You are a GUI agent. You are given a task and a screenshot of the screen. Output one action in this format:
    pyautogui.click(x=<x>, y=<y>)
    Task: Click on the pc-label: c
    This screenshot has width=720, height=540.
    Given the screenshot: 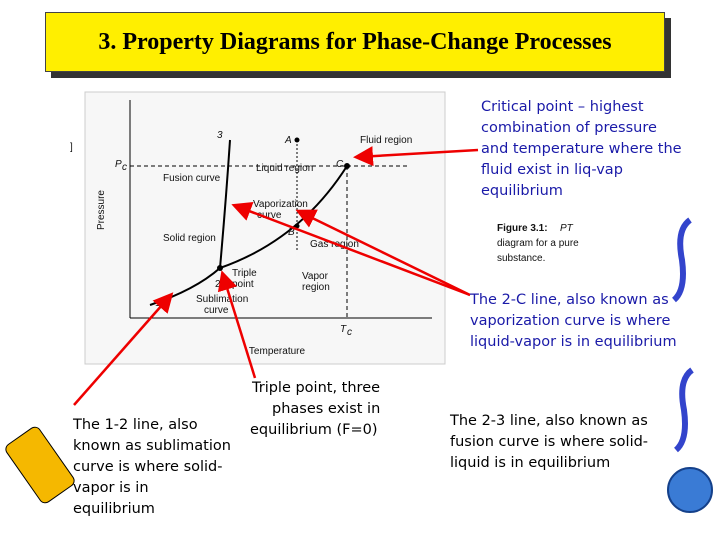 What is the action you would take?
    pyautogui.click(x=124, y=167)
    